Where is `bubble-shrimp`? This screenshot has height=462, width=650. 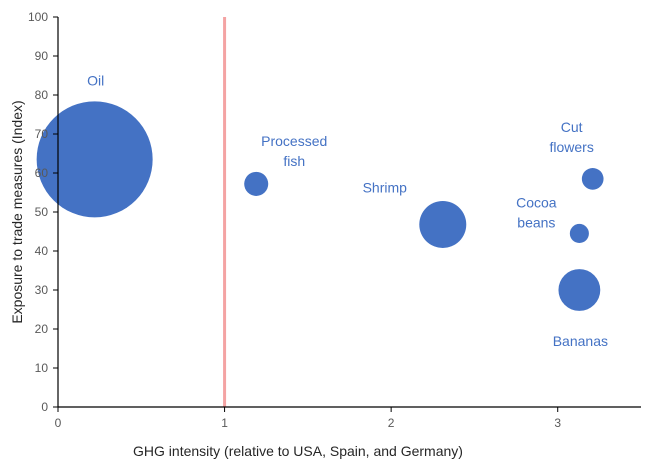
bubble-shrimp is located at coordinates (443, 224).